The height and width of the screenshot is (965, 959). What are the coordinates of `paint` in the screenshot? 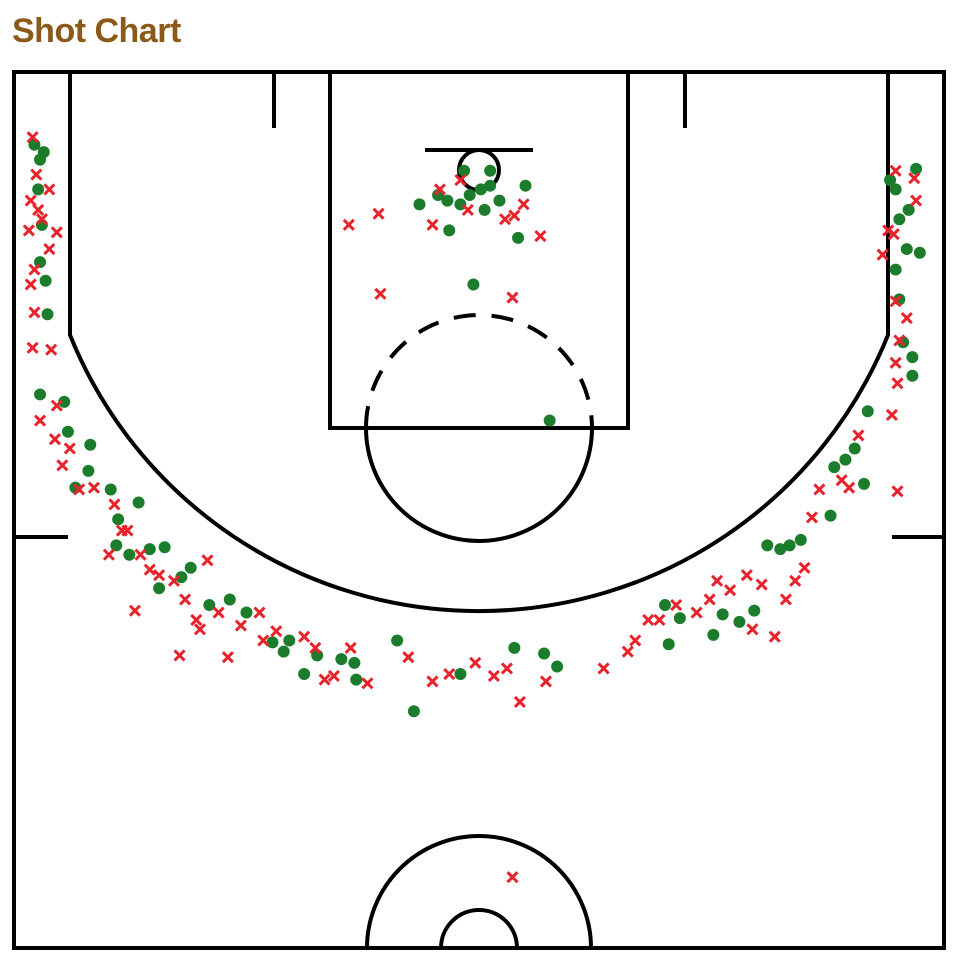 It's located at (479, 250).